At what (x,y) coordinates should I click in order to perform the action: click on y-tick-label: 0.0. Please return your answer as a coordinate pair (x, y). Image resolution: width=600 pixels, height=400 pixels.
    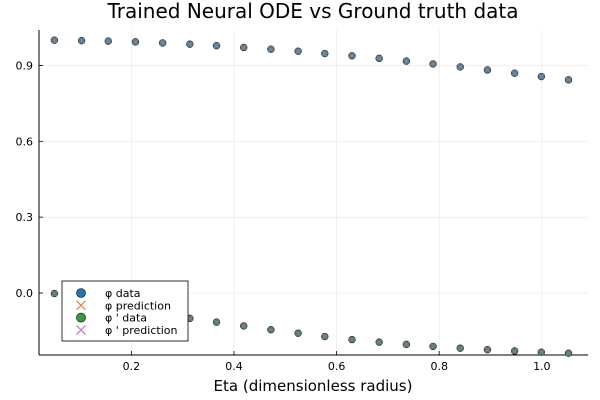
    Looking at the image, I should click on (25, 293).